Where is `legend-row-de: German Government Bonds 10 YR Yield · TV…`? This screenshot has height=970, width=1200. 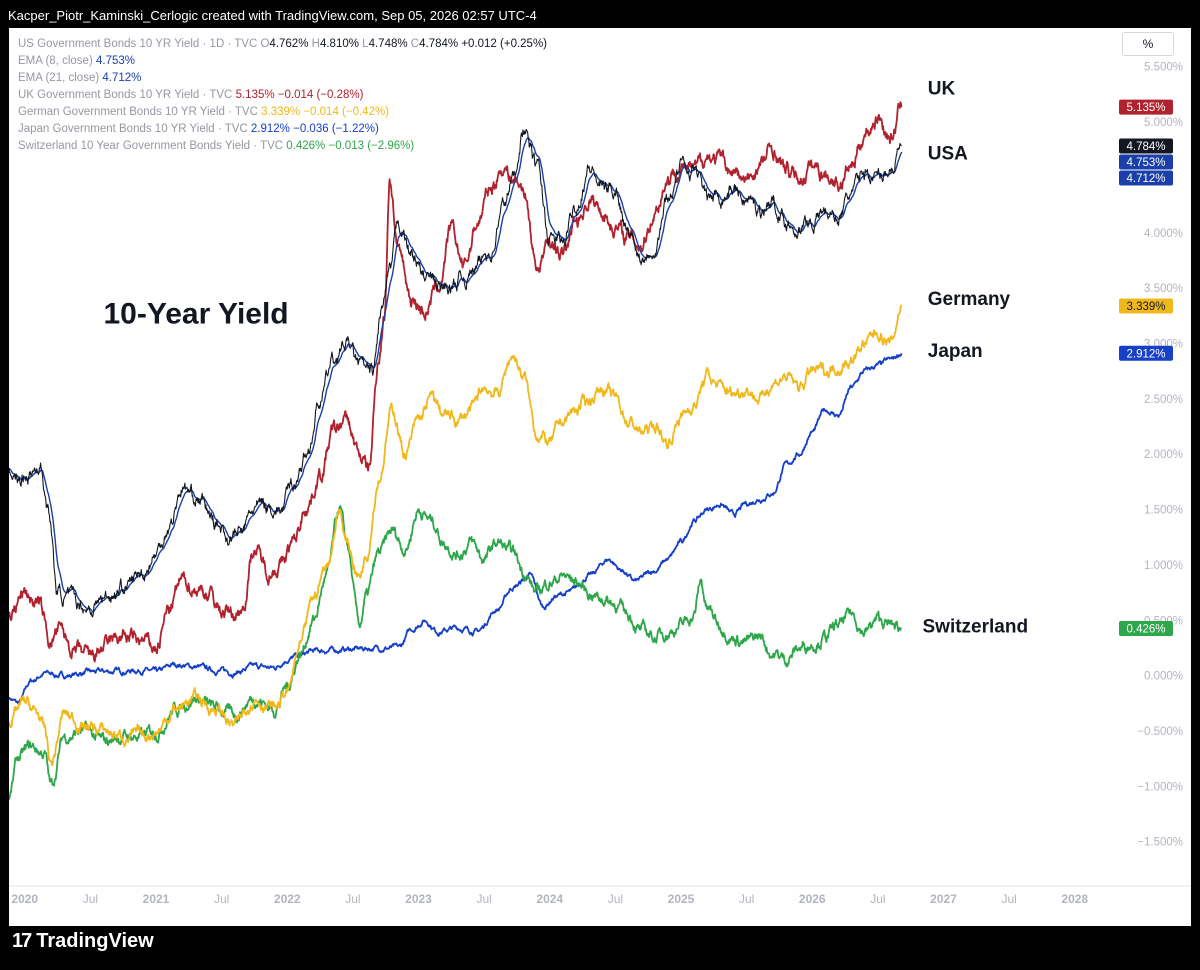 legend-row-de: German Government Bonds 10 YR Yield · TV… is located at coordinates (204, 112).